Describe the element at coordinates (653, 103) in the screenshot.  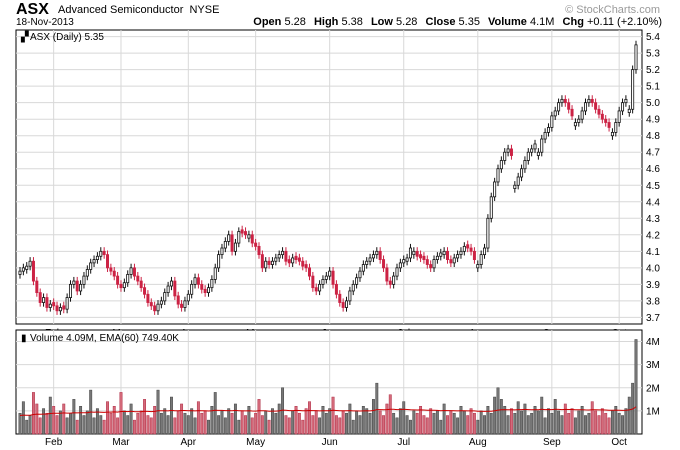
I see `price-tick-label: 5.0` at that location.